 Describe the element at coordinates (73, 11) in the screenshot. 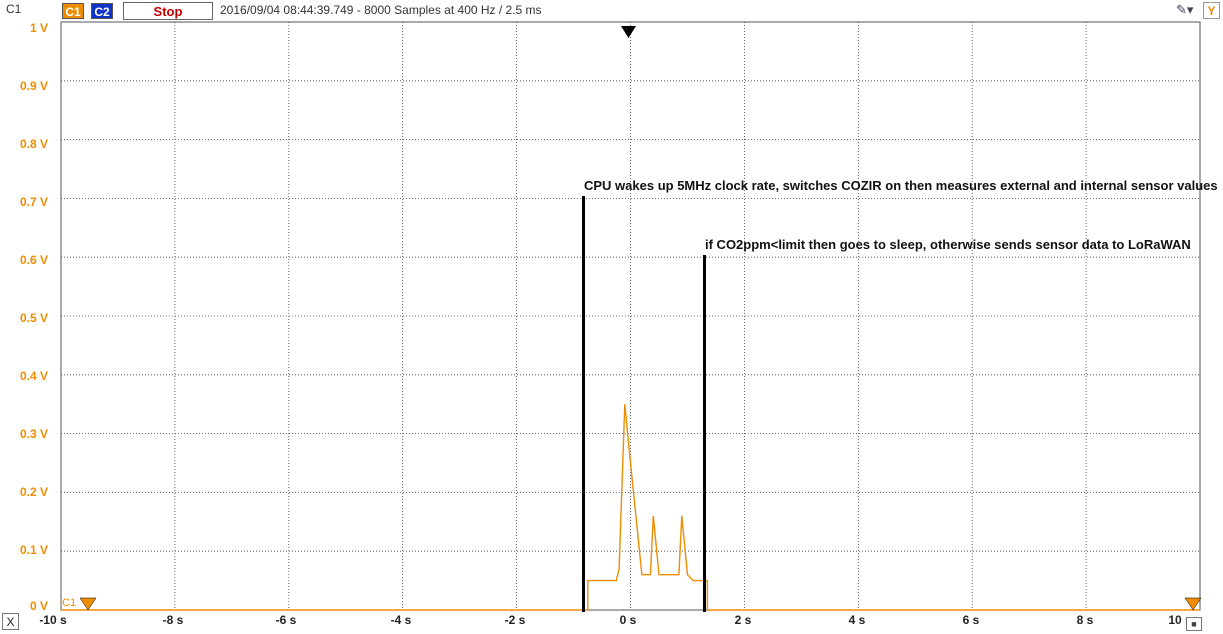

I see `channel-c1-button: C1` at that location.